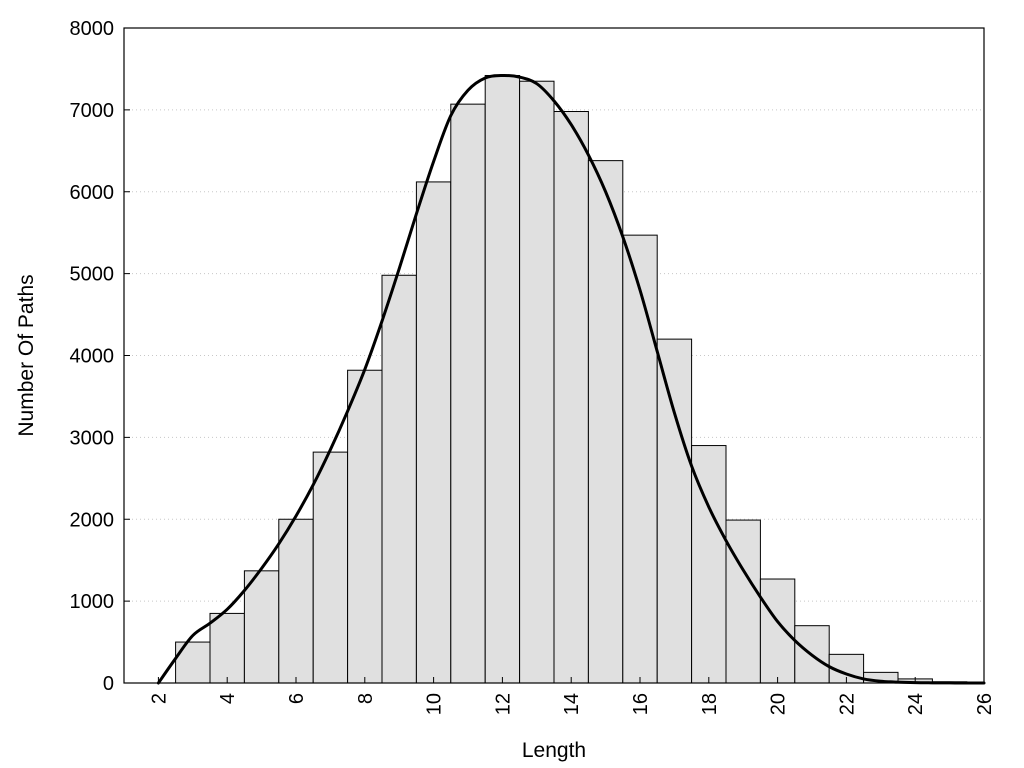 The height and width of the screenshot is (768, 1024). I want to click on x-tick-label: 10, so click(435, 704).